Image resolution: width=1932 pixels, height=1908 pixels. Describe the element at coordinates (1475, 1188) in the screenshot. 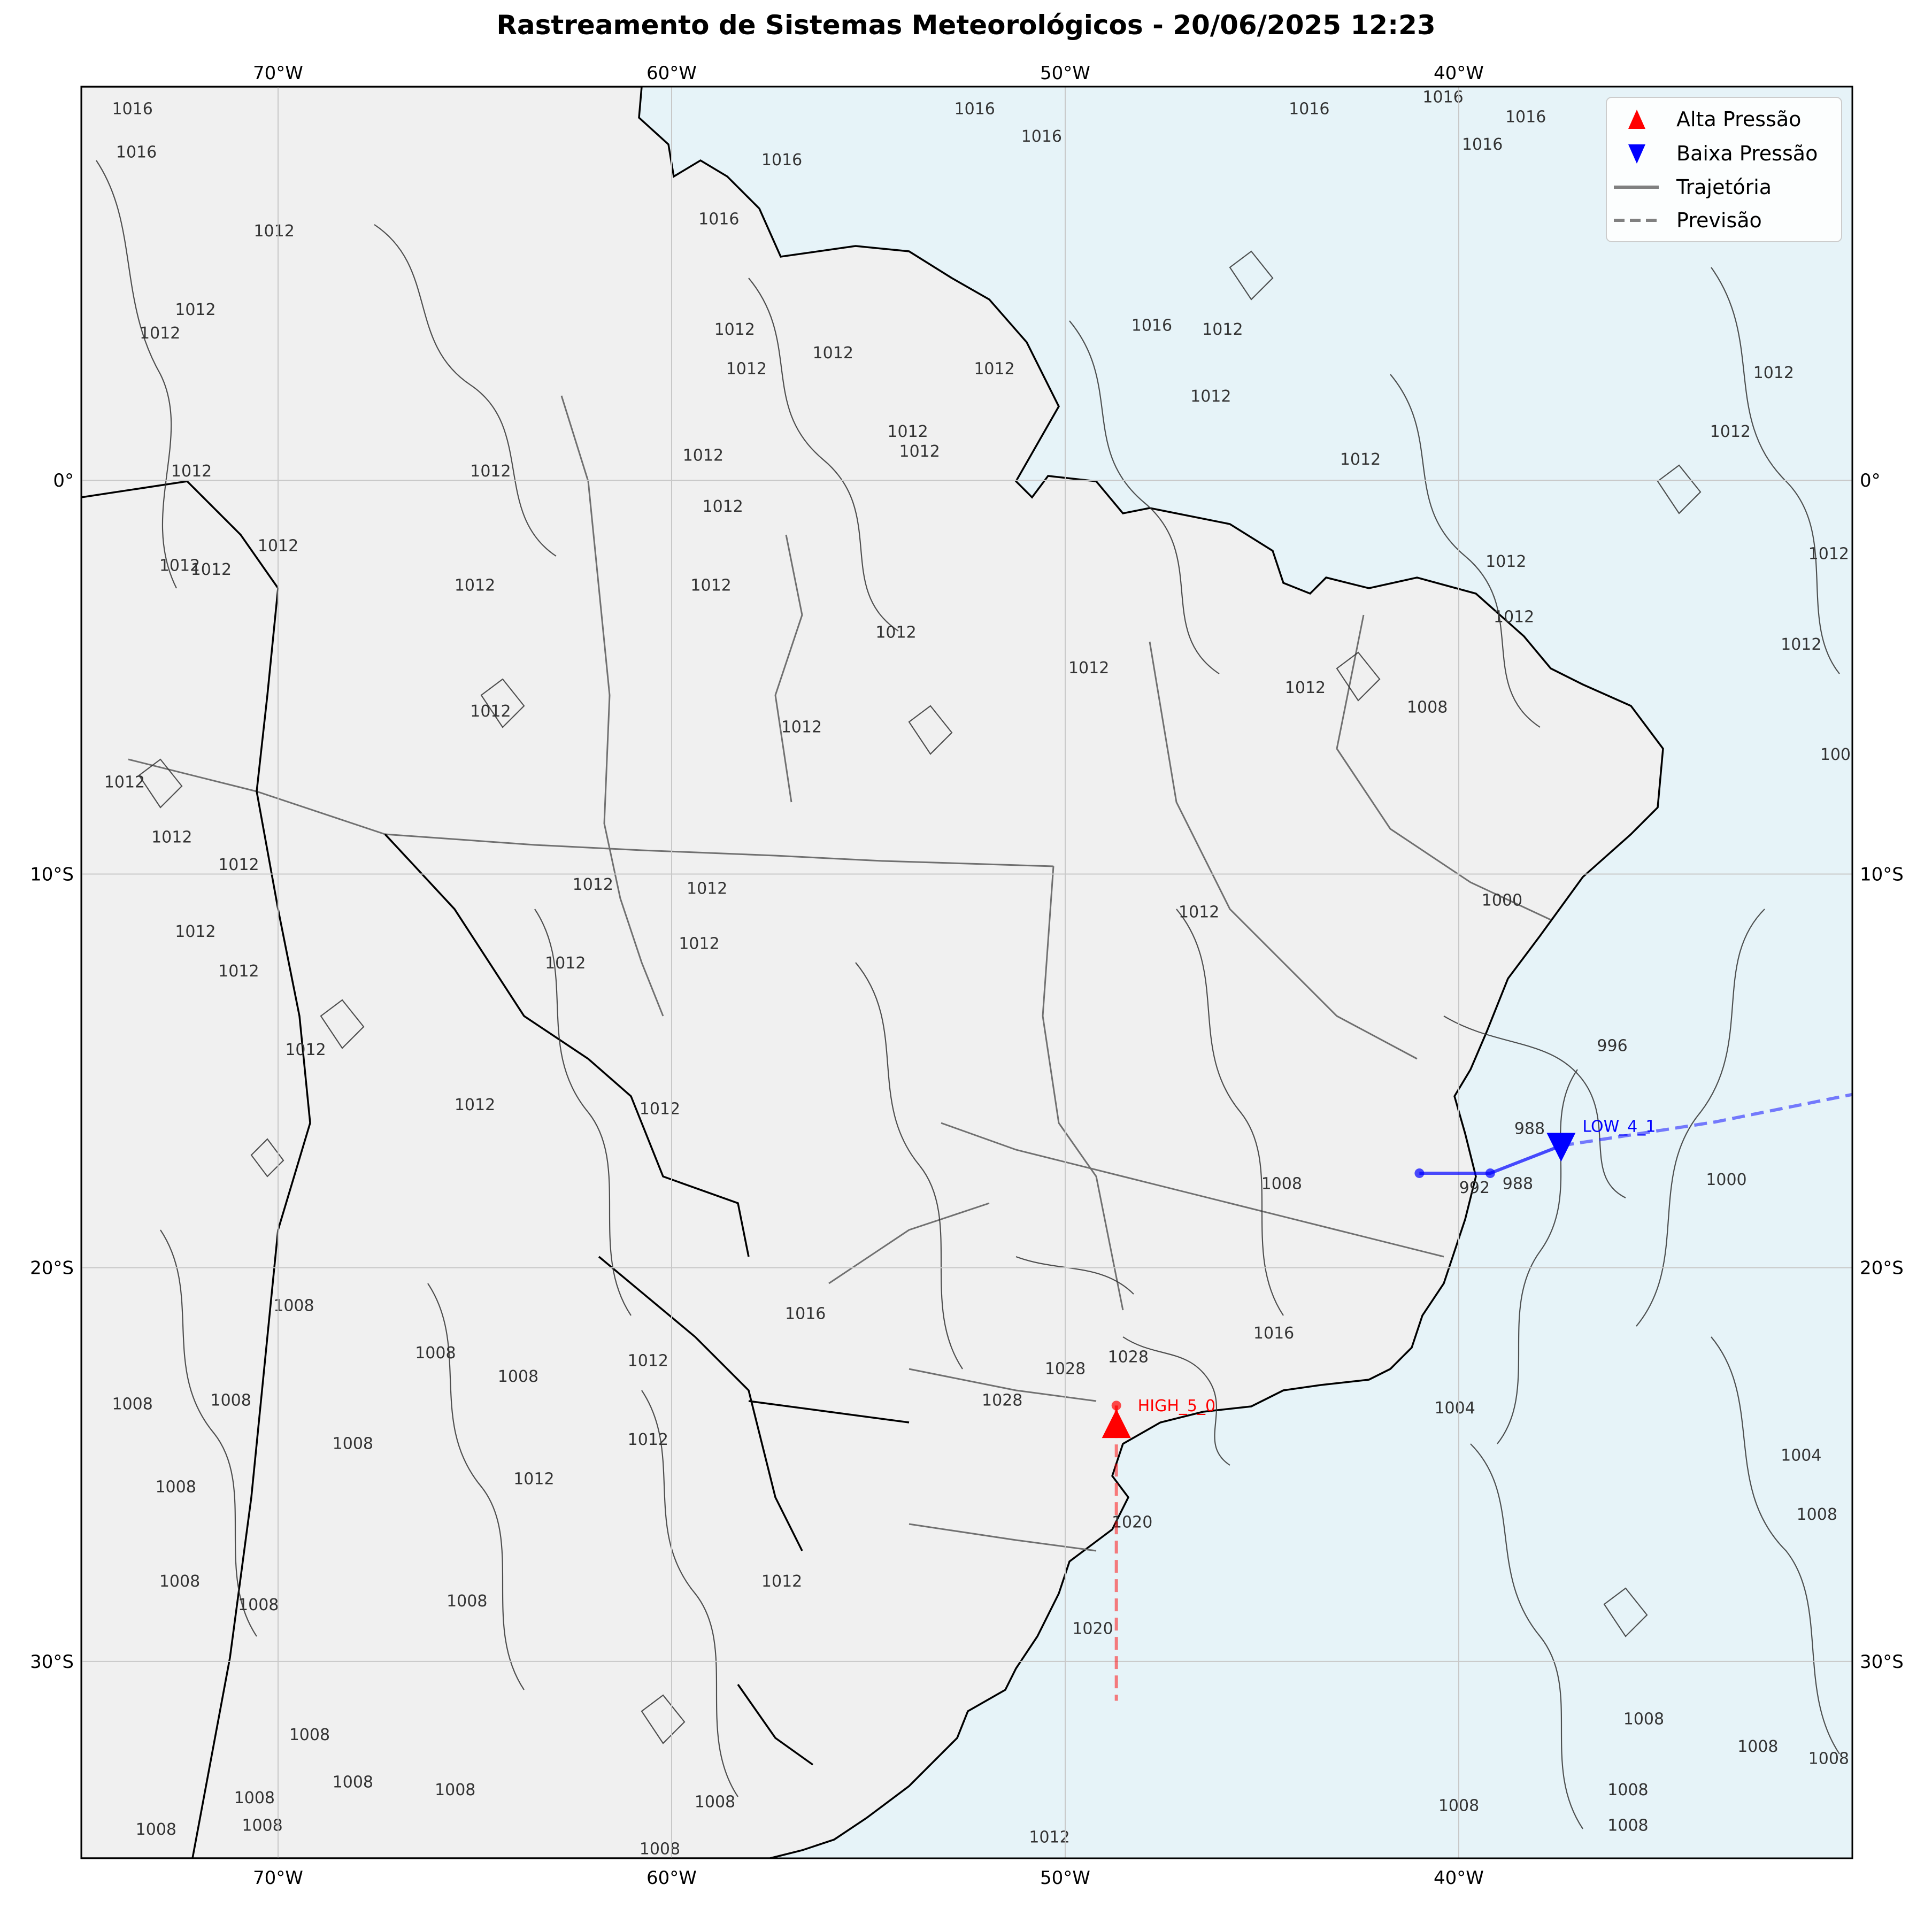

I see `isobar-label: 992` at that location.